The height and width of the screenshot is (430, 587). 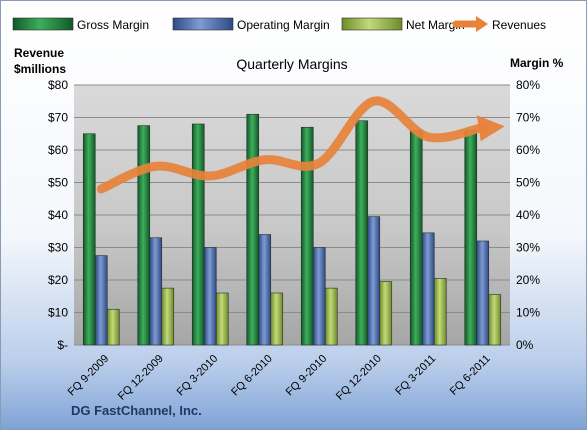 I want to click on right-tick-label: 80%, so click(x=528, y=85).